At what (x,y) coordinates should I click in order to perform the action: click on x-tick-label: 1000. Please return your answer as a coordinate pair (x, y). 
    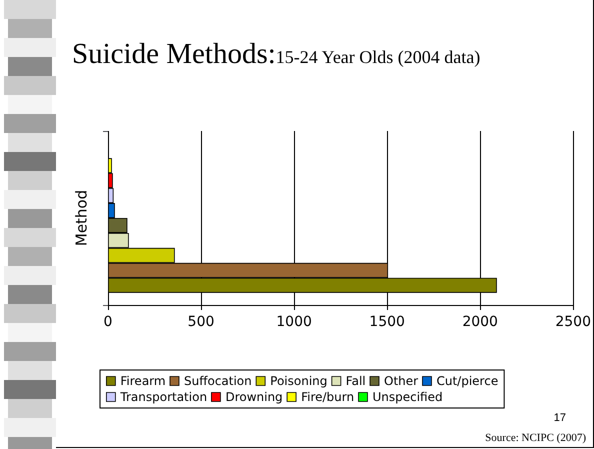
    Looking at the image, I should click on (294, 322).